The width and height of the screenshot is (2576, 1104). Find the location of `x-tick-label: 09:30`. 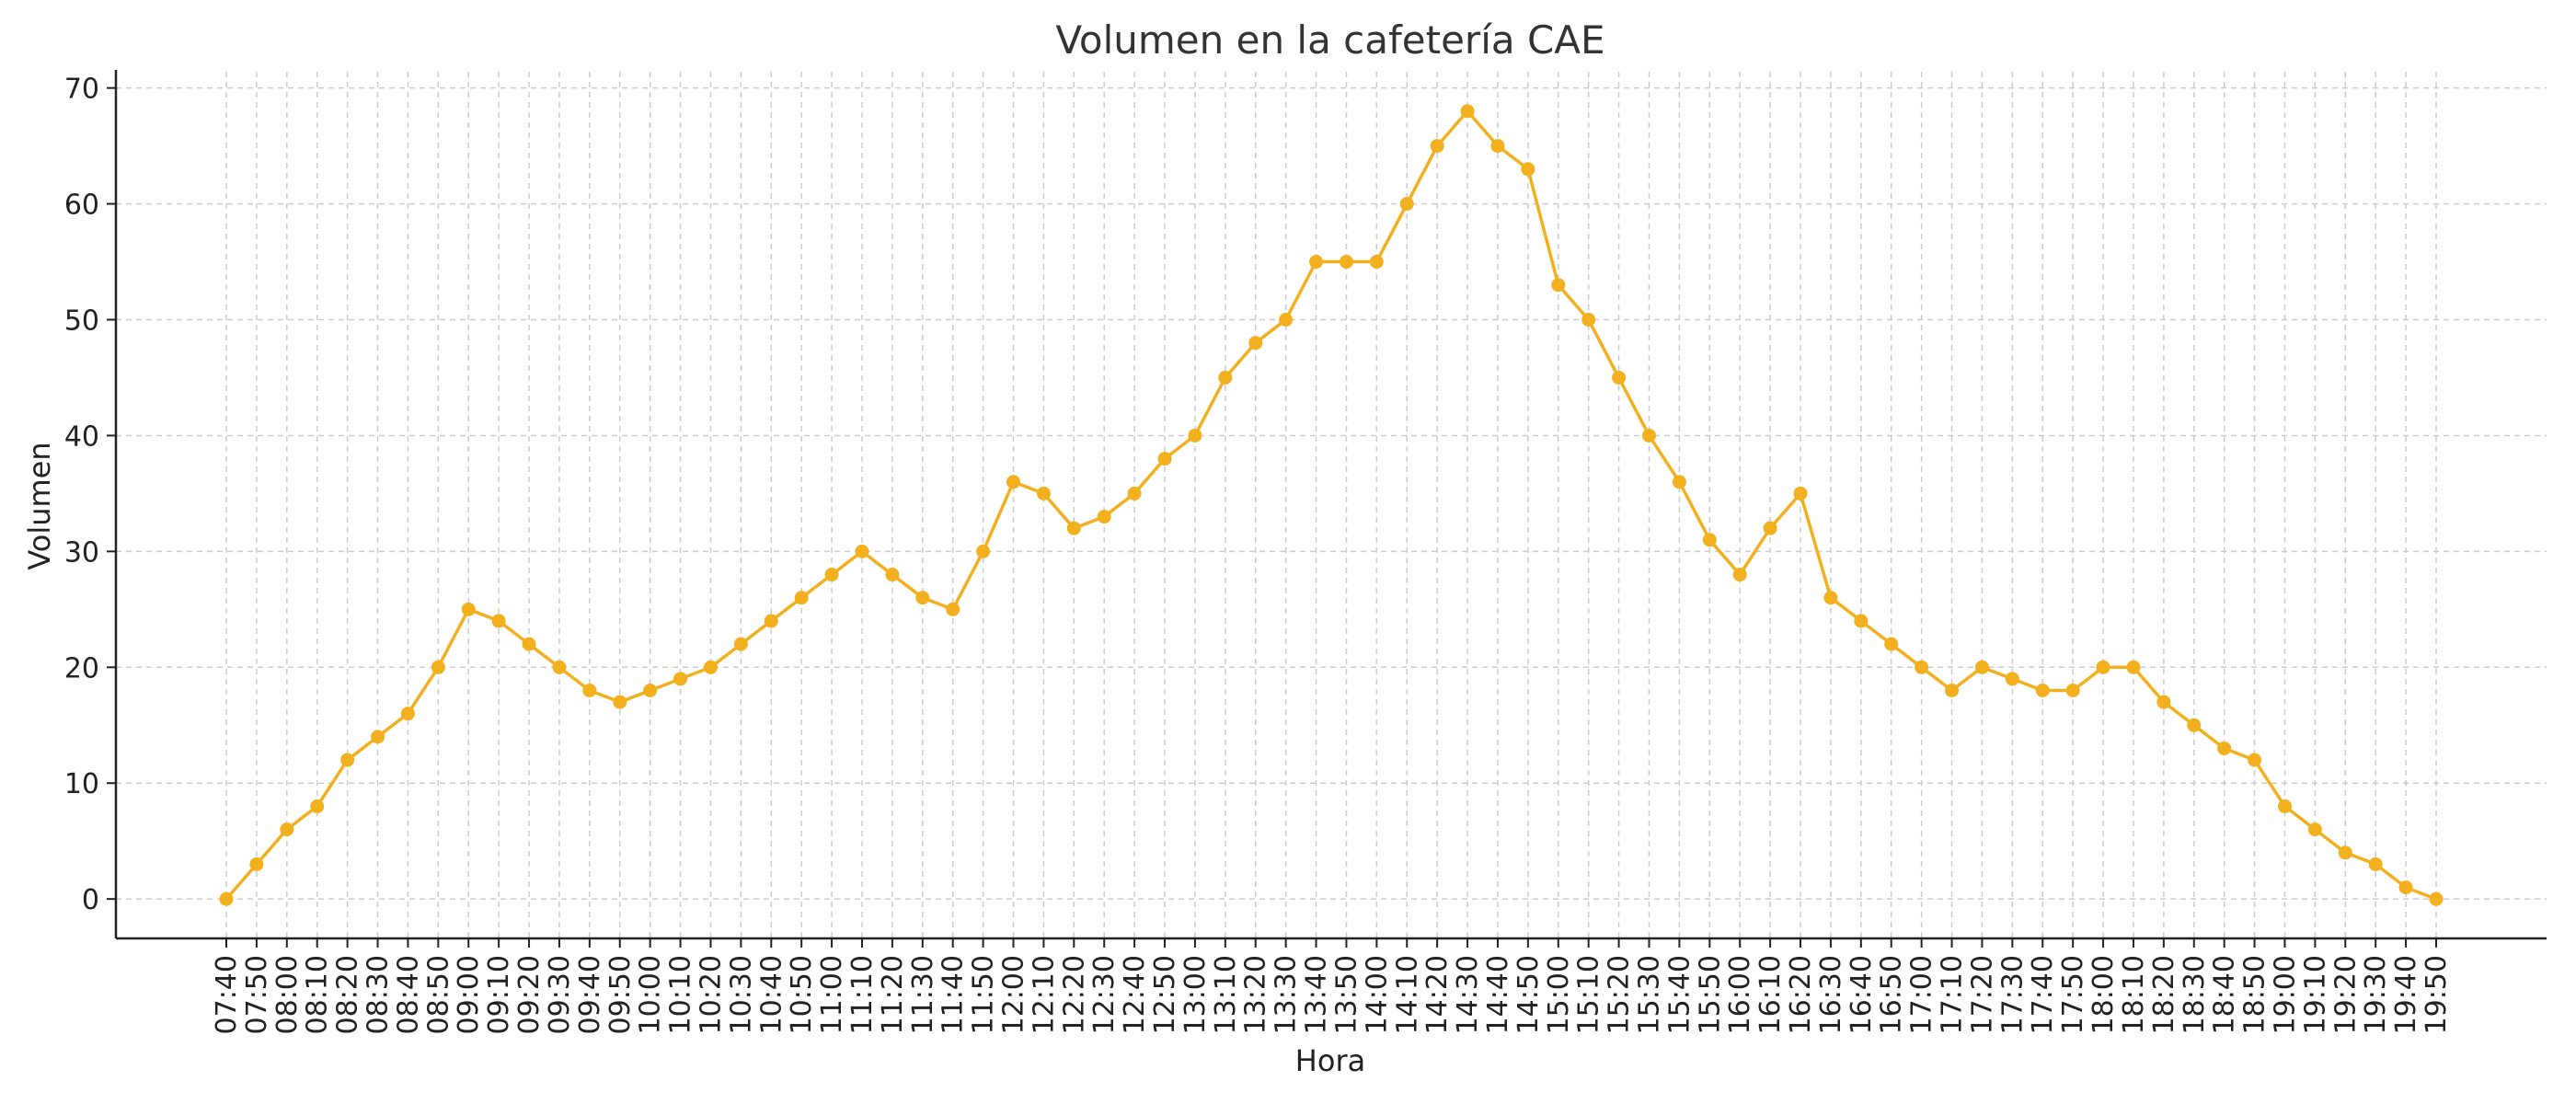

x-tick-label: 09:30 is located at coordinates (560, 995).